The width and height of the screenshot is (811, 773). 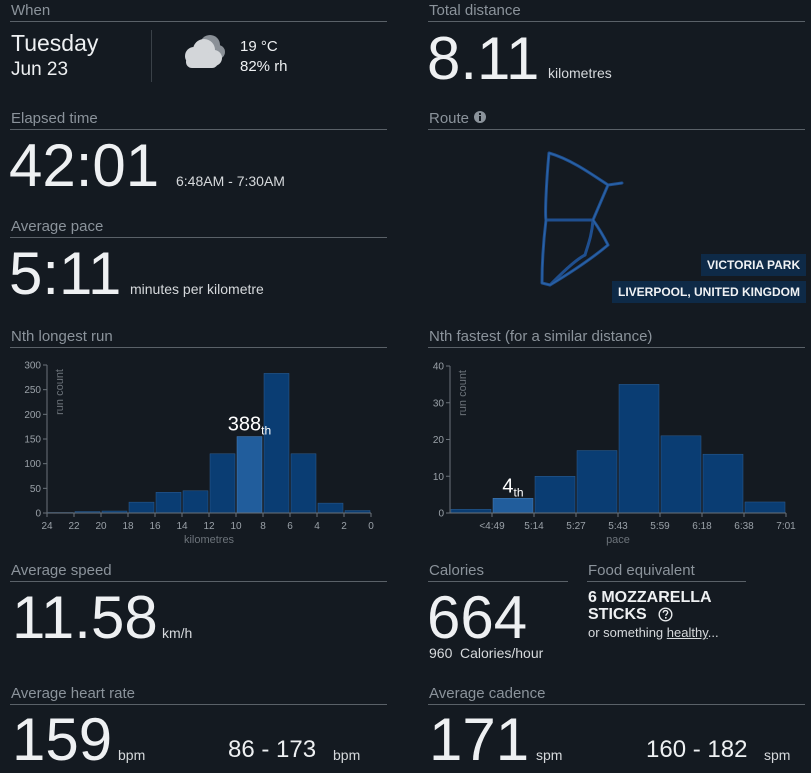 What do you see at coordinates (549, 755) in the screenshot?
I see `cadence-unit: spm` at bounding box center [549, 755].